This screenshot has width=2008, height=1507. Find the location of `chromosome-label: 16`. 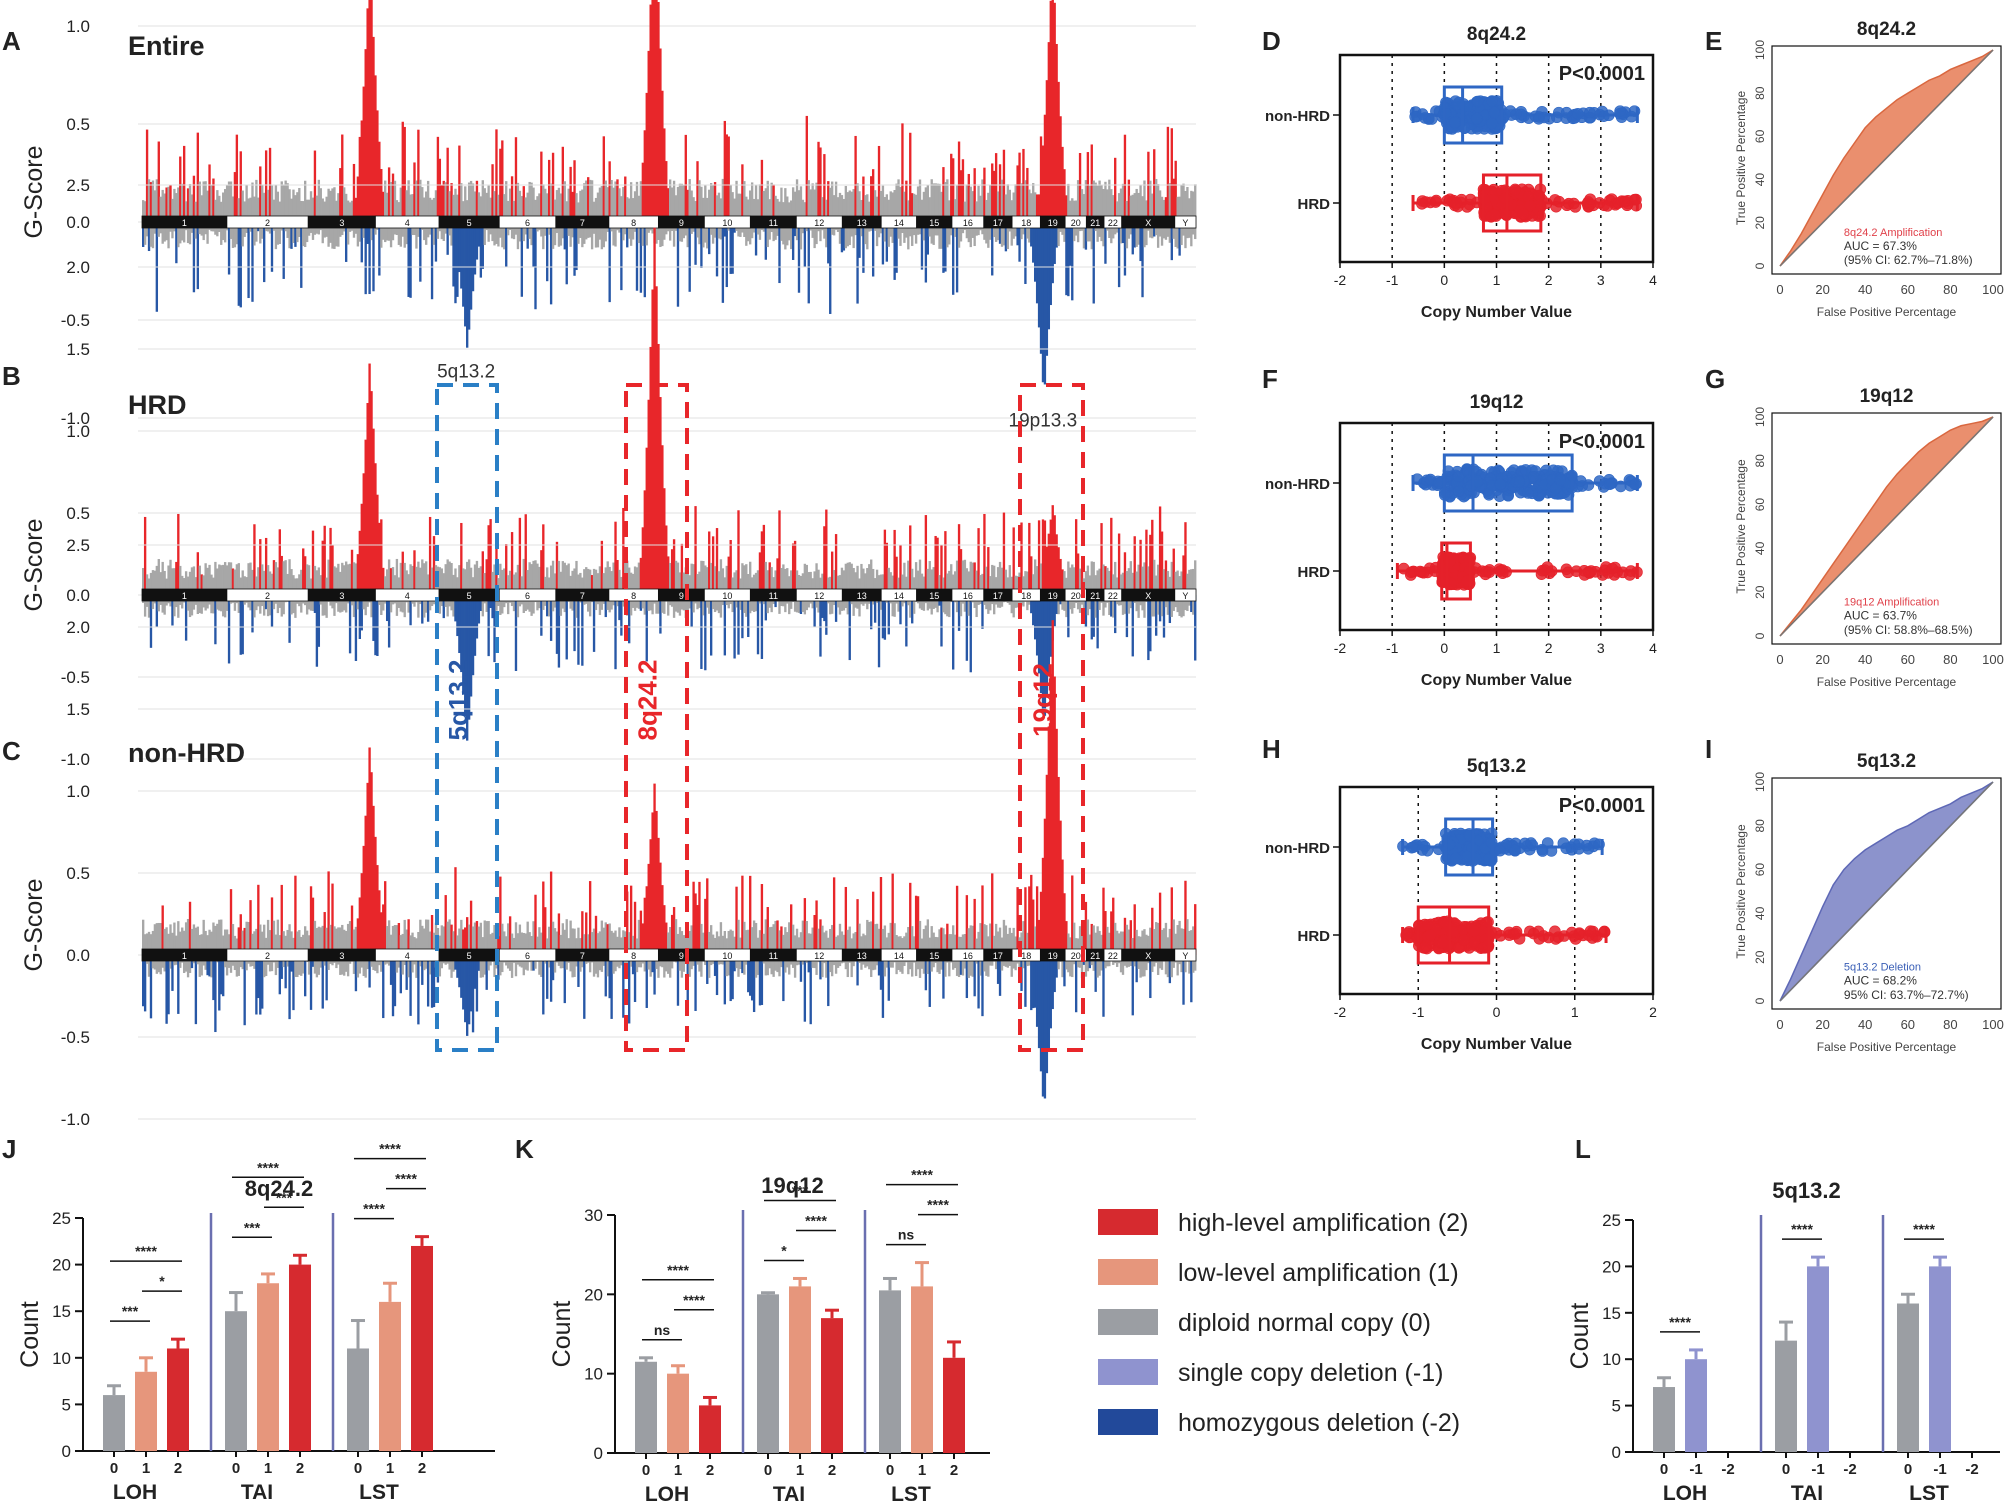

chromosome-label: 16 is located at coordinates (968, 956).